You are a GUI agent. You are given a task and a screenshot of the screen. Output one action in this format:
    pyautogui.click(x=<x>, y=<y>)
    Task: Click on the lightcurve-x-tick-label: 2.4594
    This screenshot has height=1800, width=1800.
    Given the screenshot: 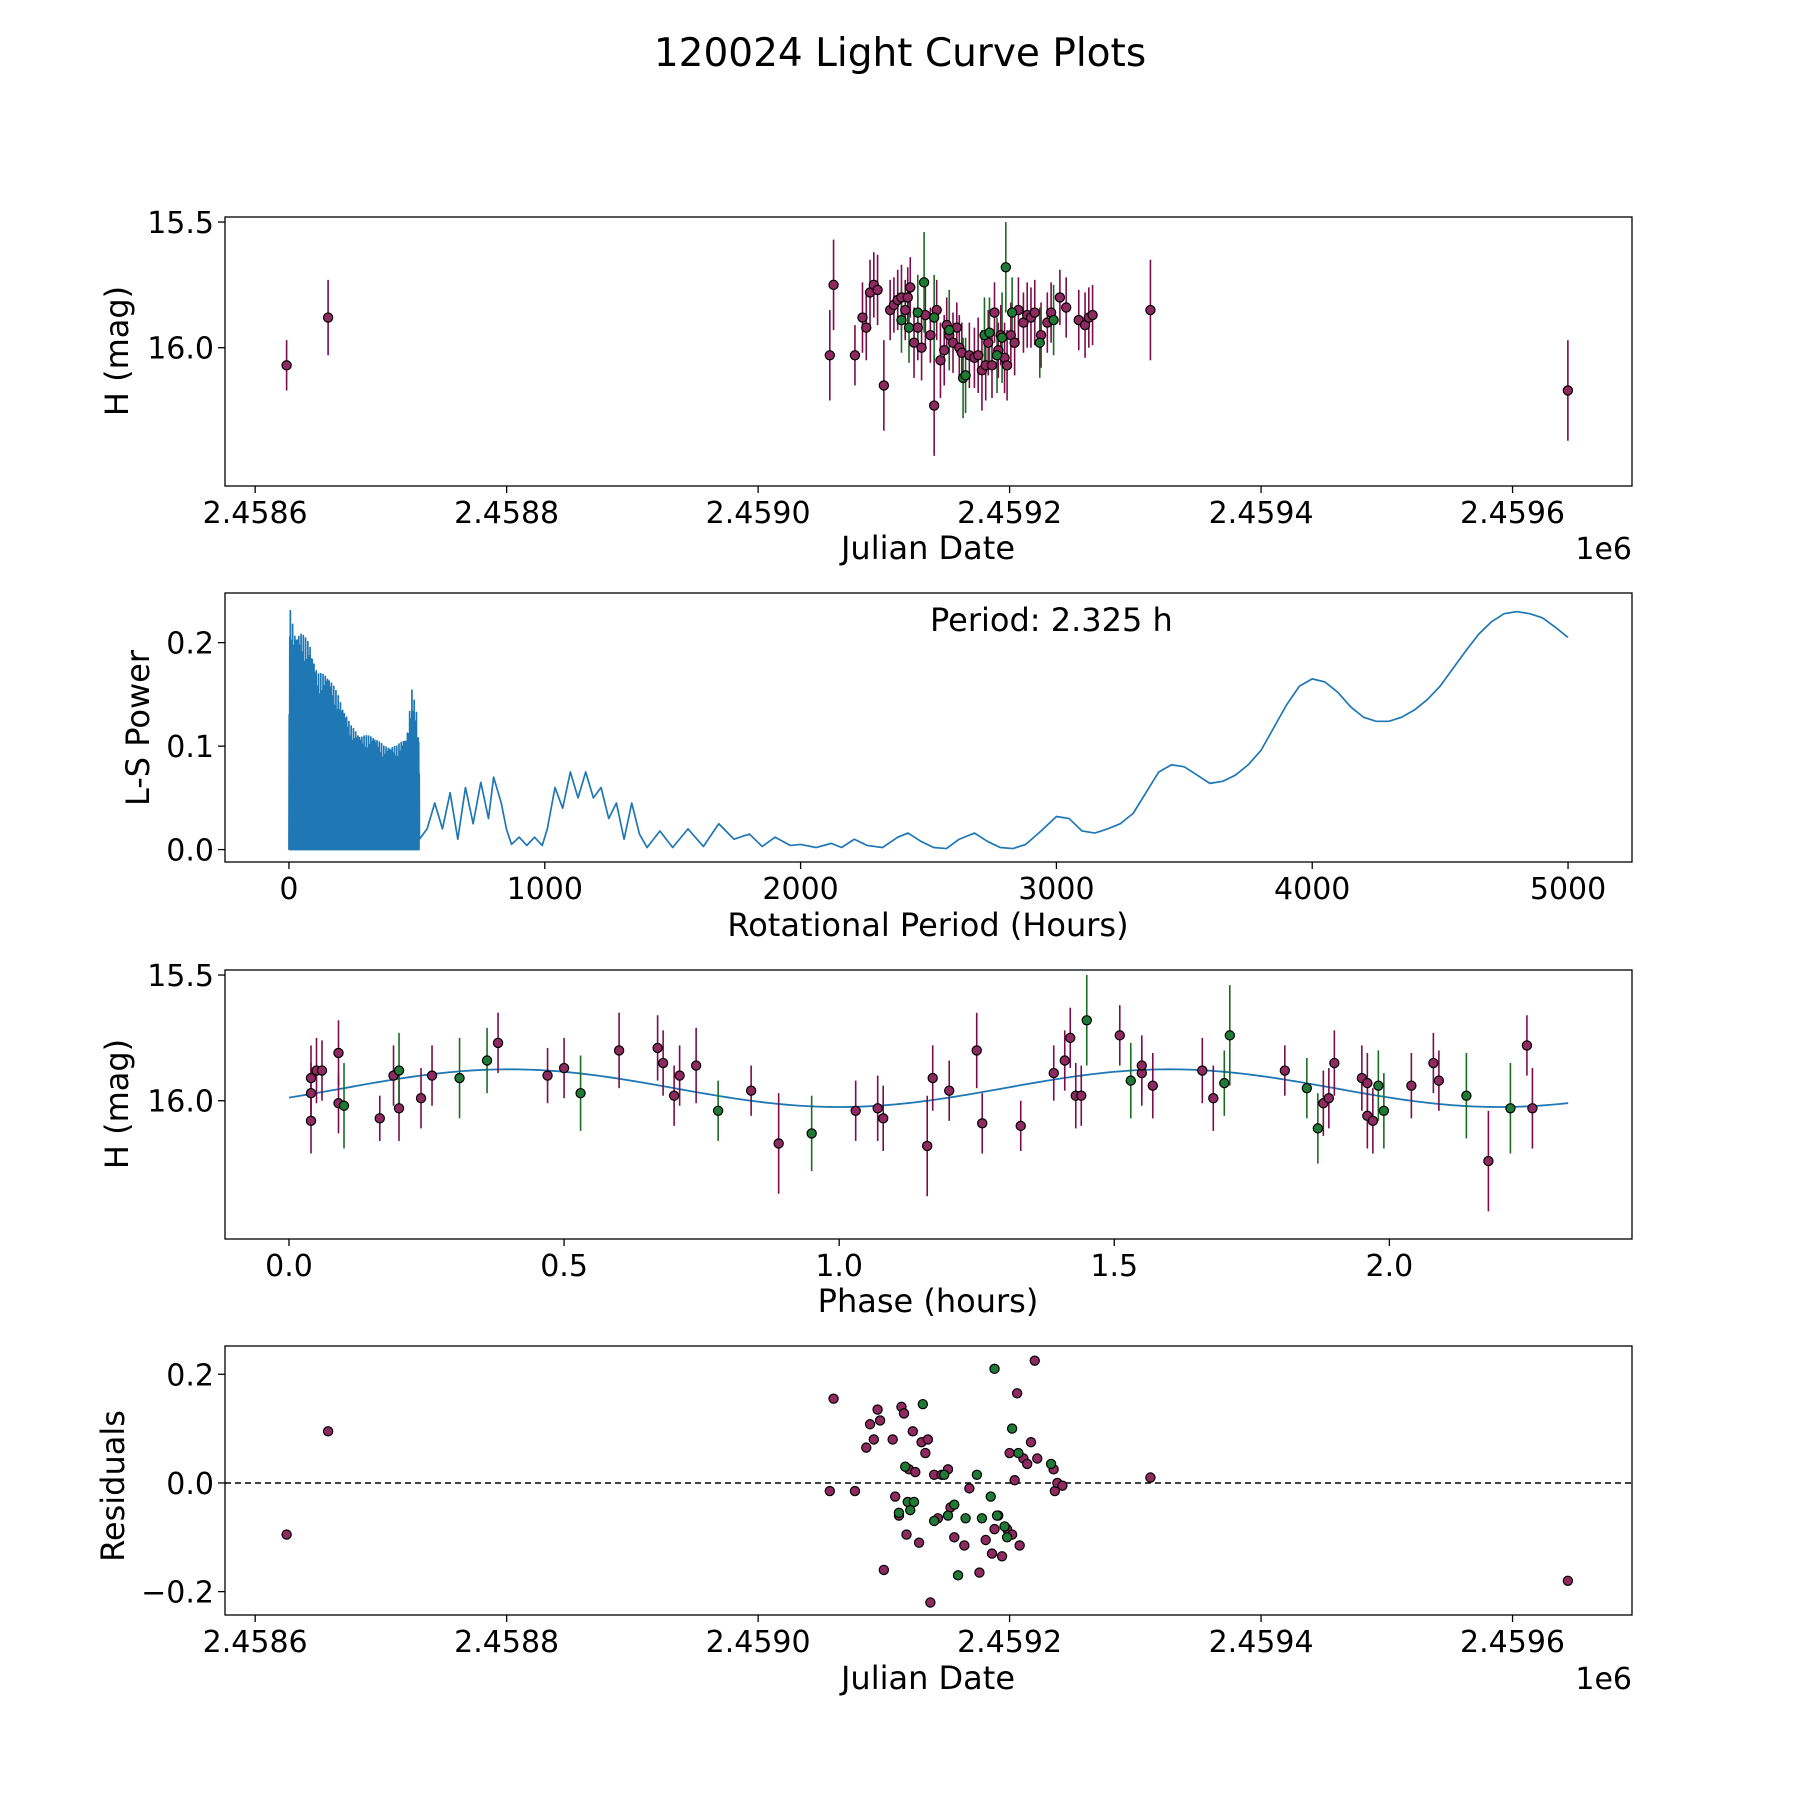 What is the action you would take?
    pyautogui.click(x=1261, y=513)
    